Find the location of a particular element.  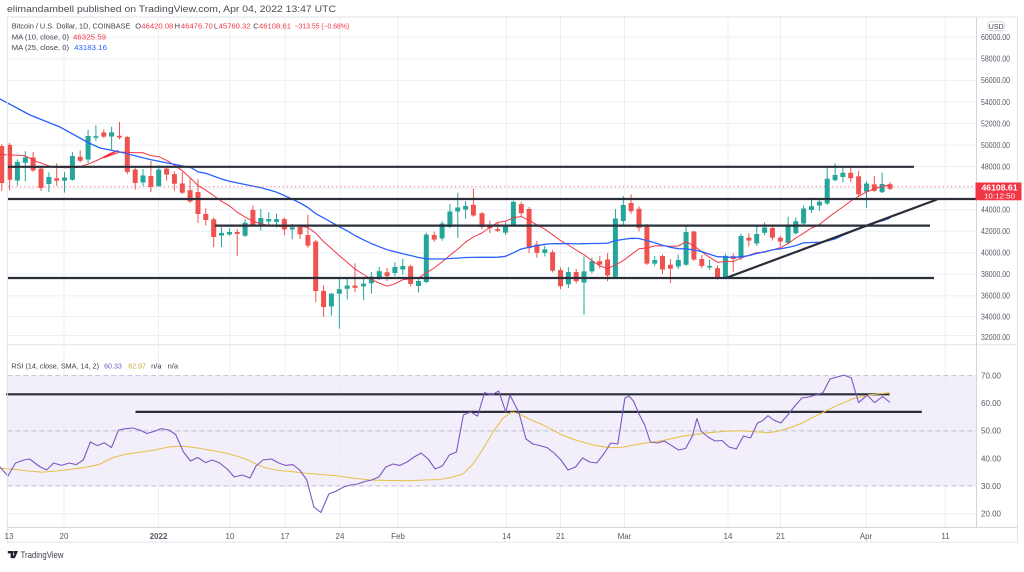

svg-text: 60.00 is located at coordinates (991, 403).